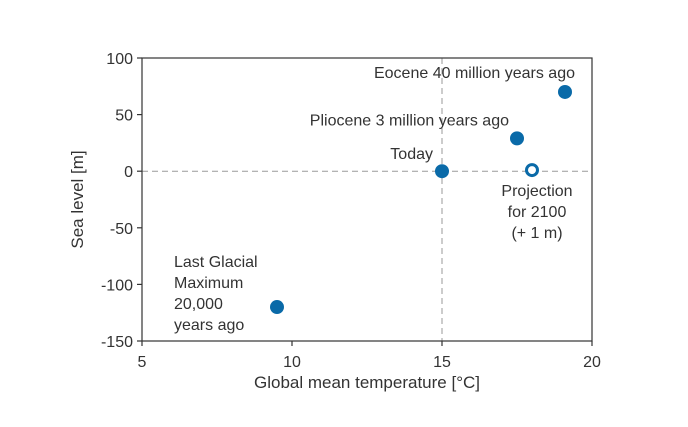 The width and height of the screenshot is (688, 427). I want to click on y-tick-label: 100, so click(119, 59).